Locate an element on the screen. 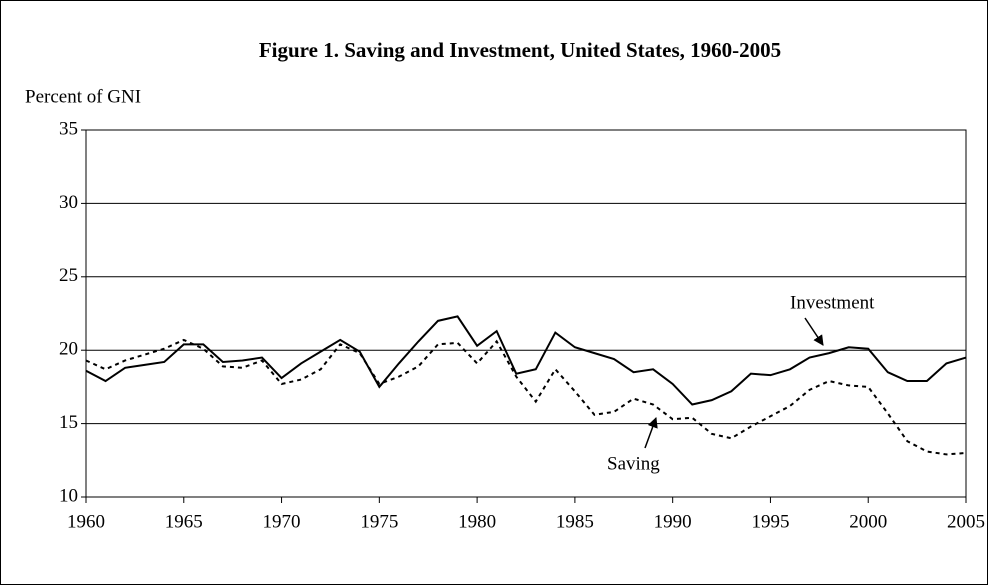 This screenshot has width=989, height=586. x-tick-label: 1980 is located at coordinates (477, 521).